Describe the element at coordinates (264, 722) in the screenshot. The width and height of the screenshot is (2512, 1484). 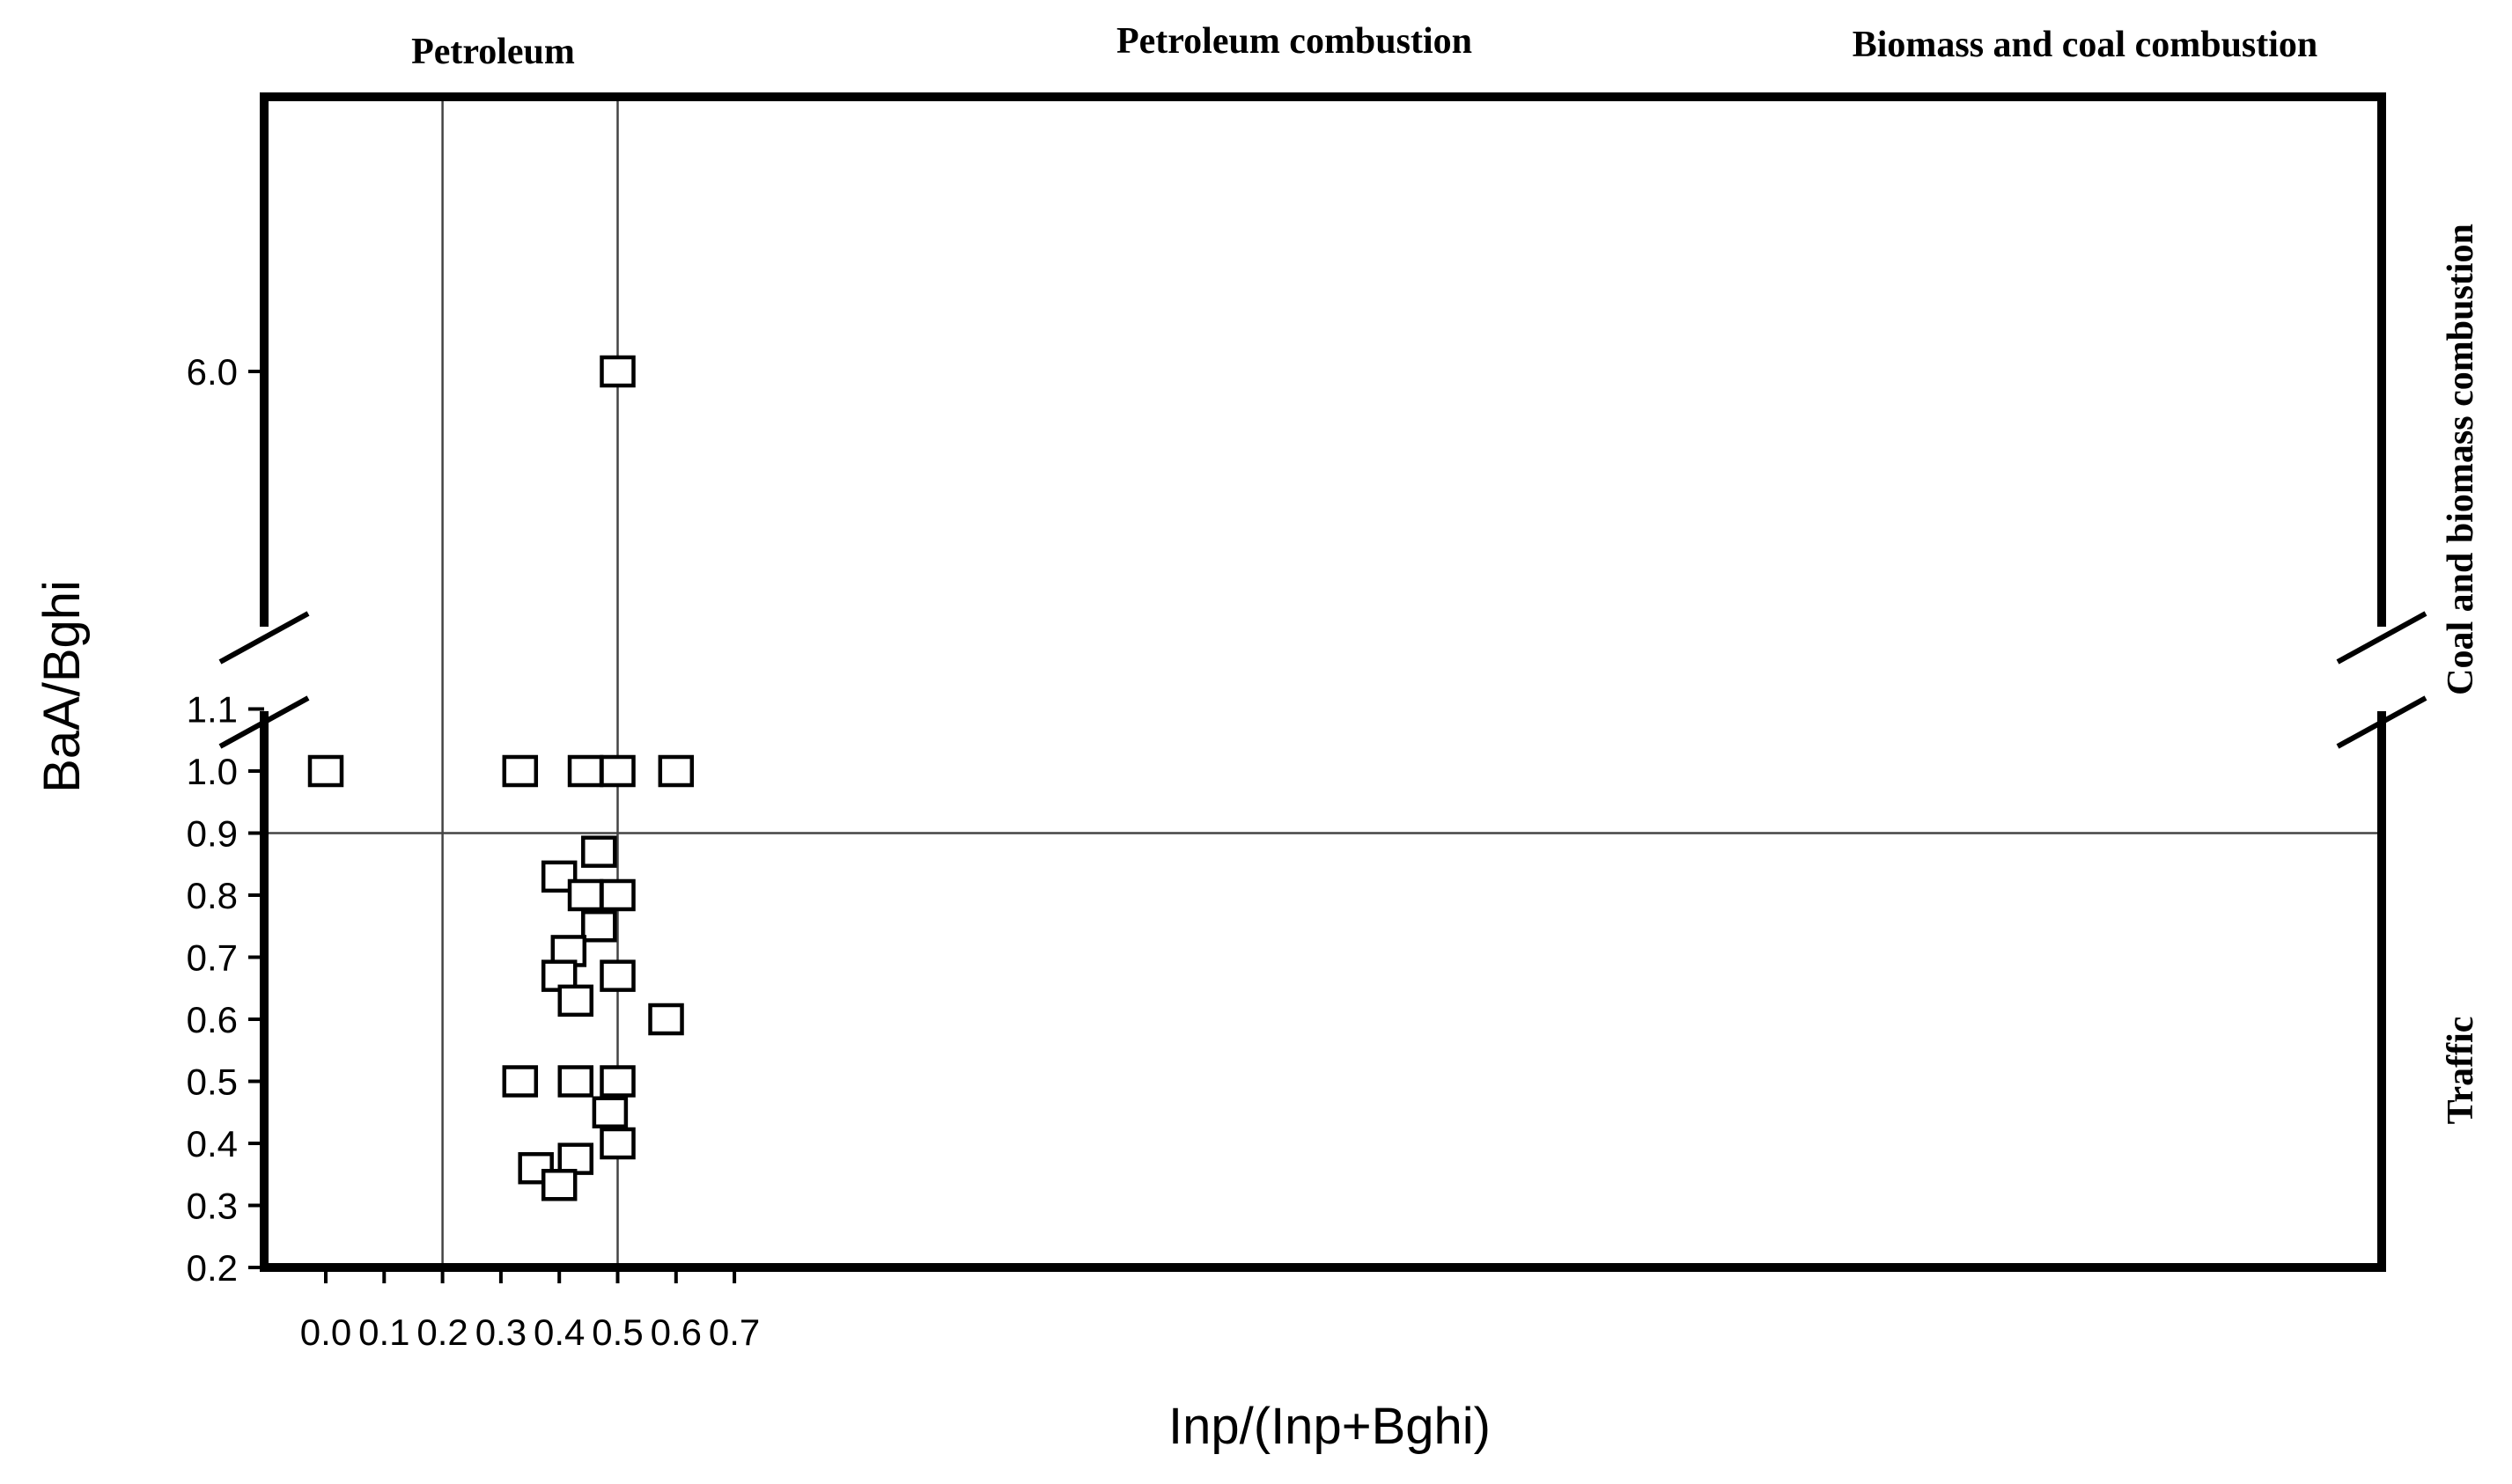
I see `axis-break-left-lower` at that location.